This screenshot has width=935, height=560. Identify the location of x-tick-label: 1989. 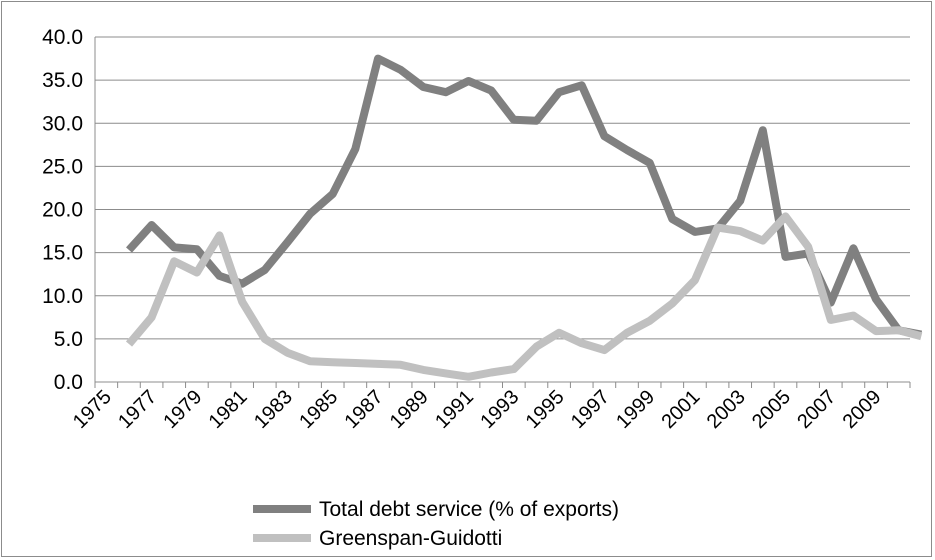
(409, 409).